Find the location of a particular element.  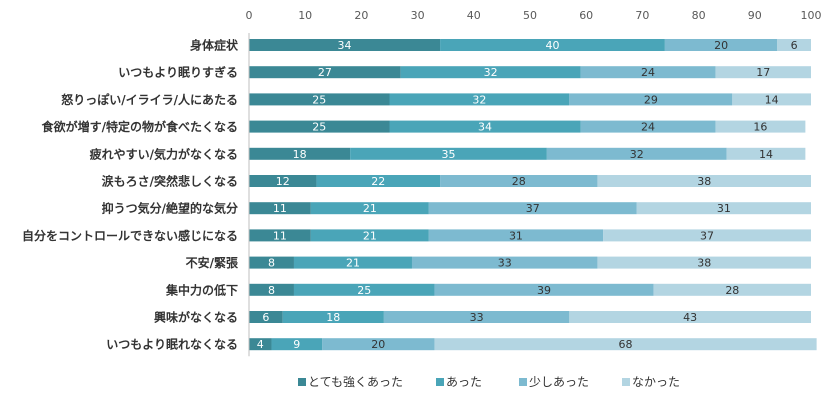

data-label: 12 is located at coordinates (283, 181).